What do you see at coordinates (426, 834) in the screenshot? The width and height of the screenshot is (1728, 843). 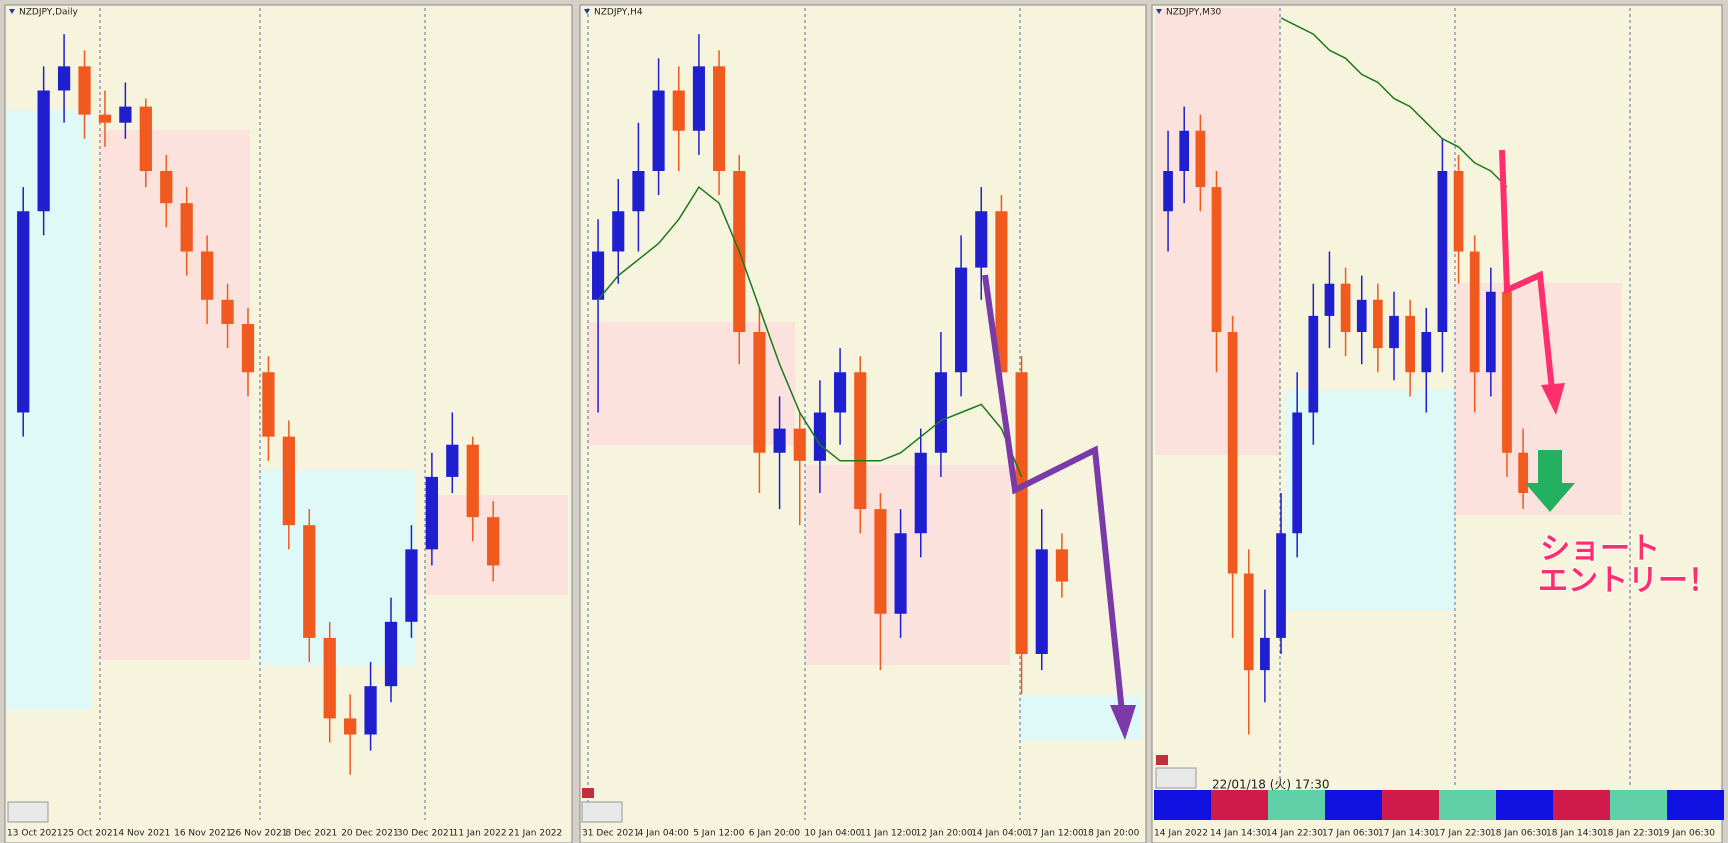 I see `x-tick-label: 30 Dec 2021` at bounding box center [426, 834].